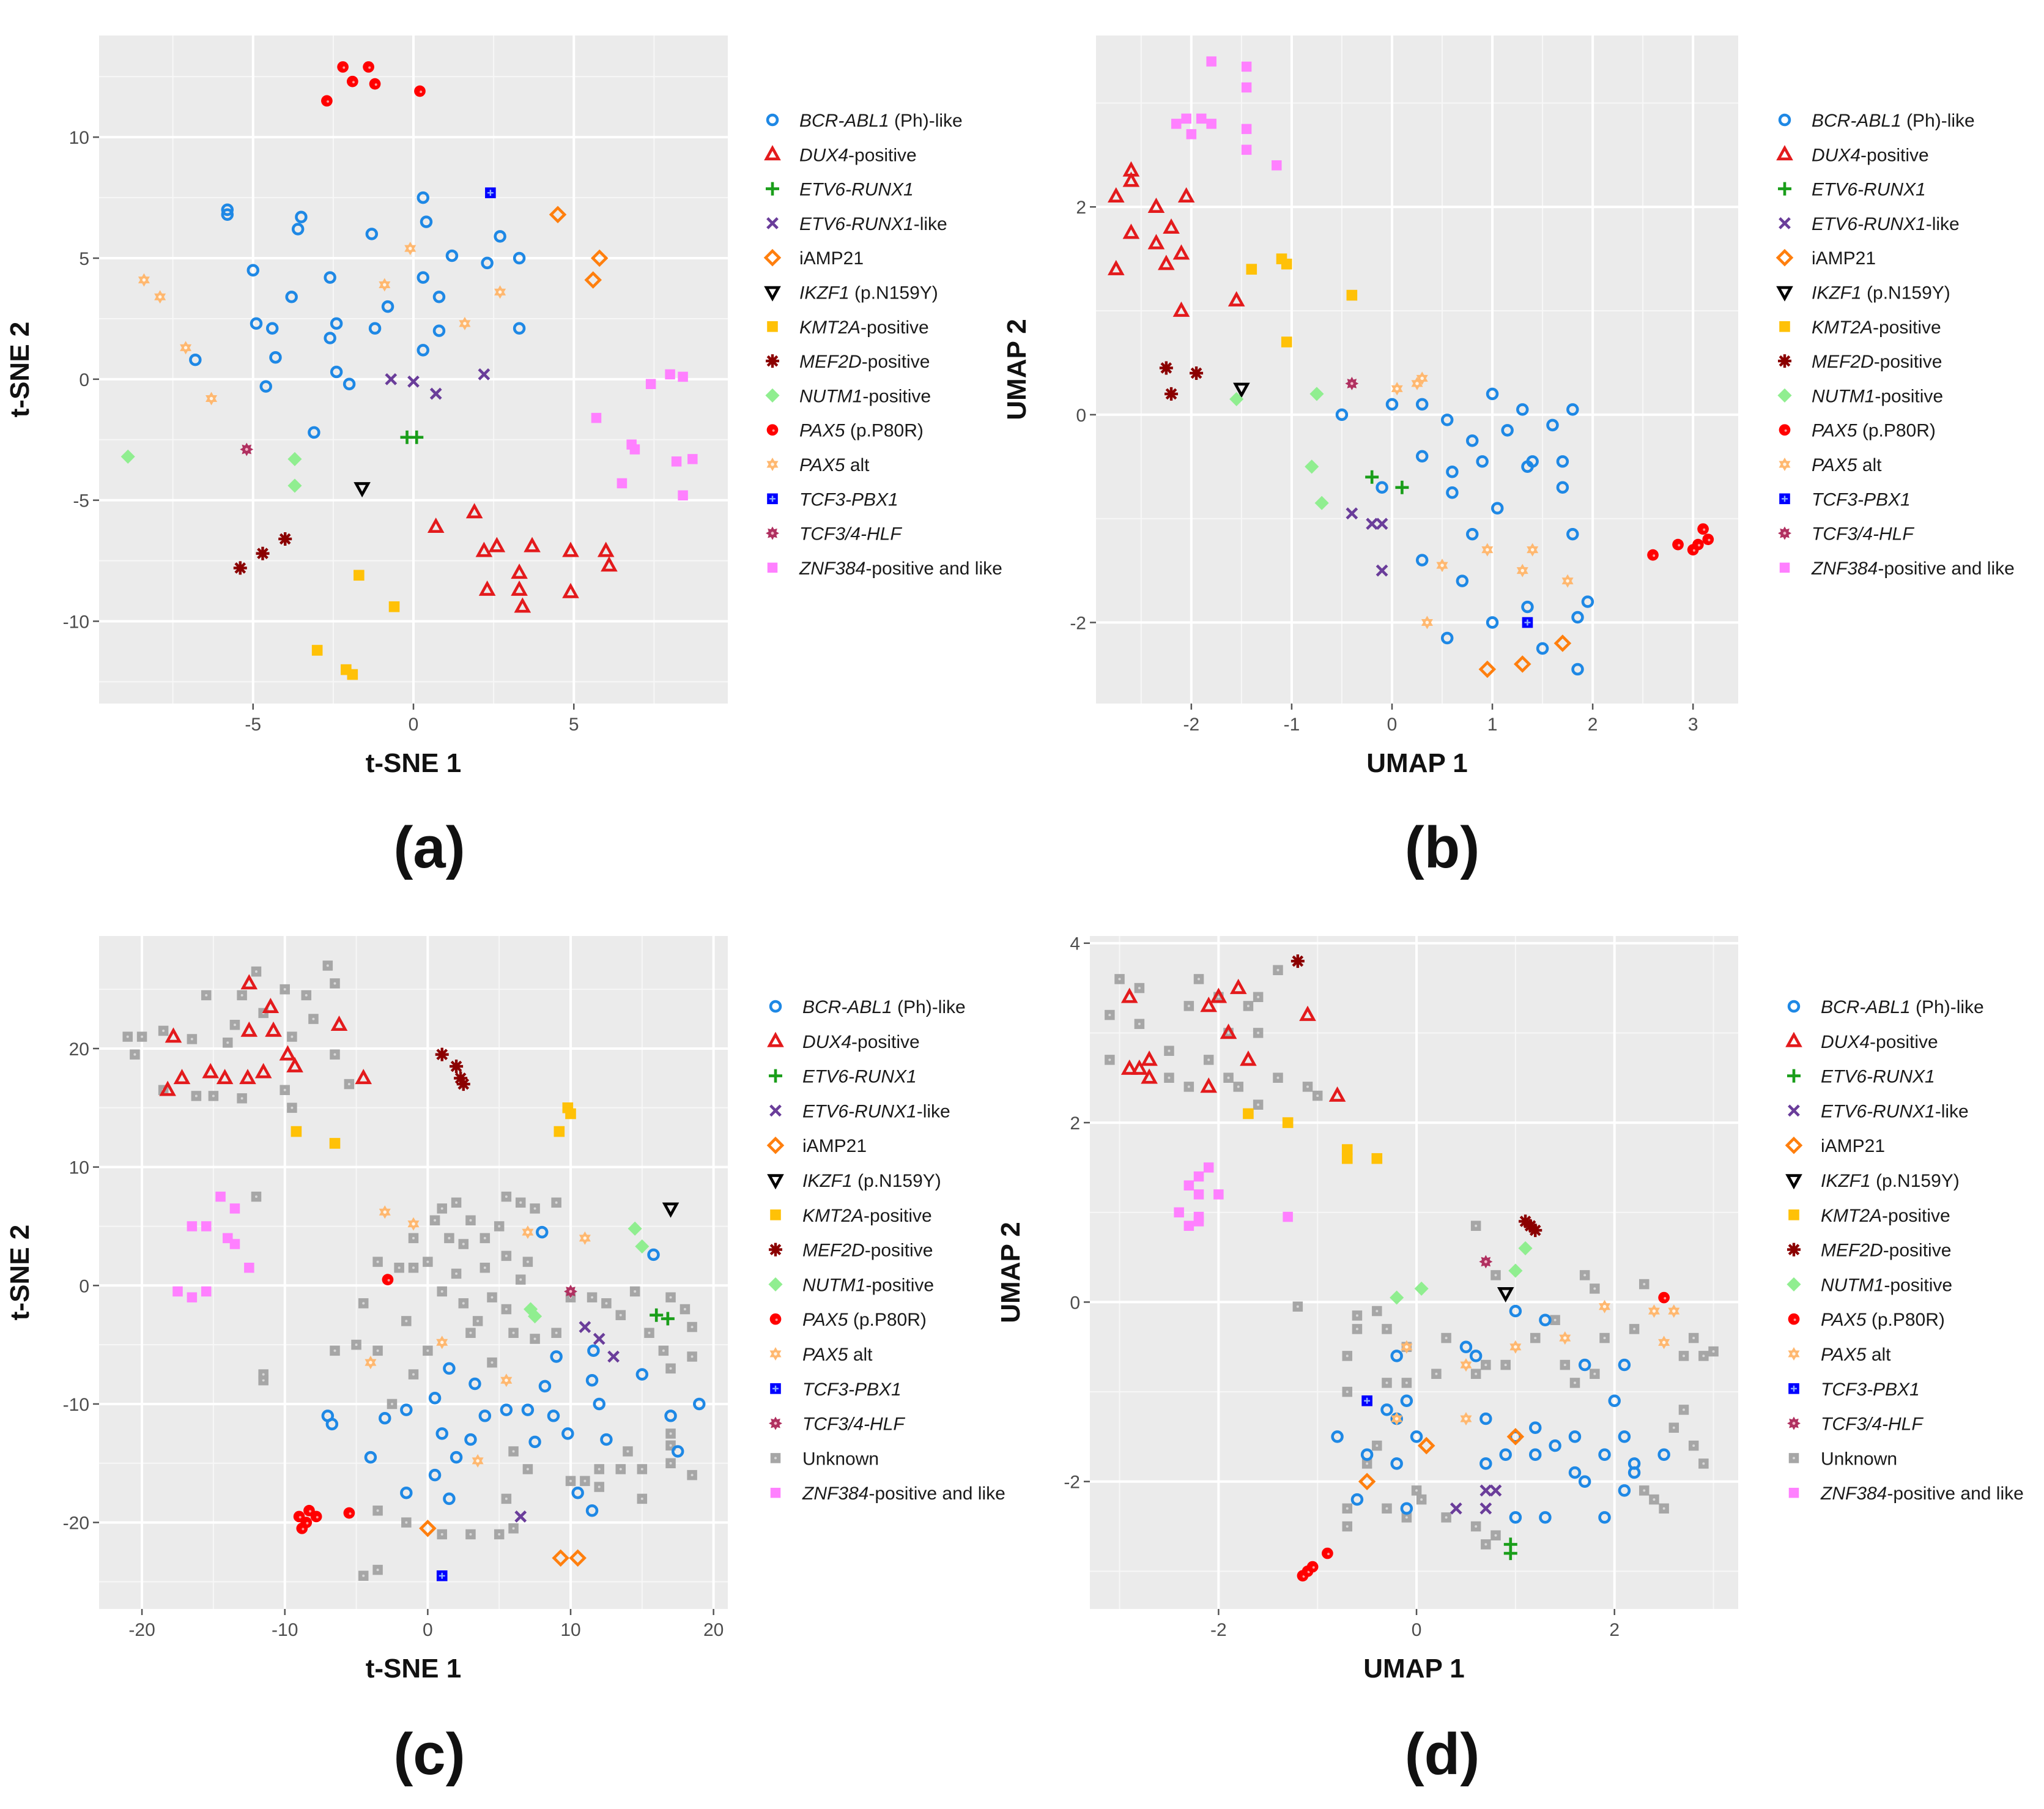 The image size is (2044, 1809). I want to click on svg-text: MEF2D-positive, so click(1886, 1251).